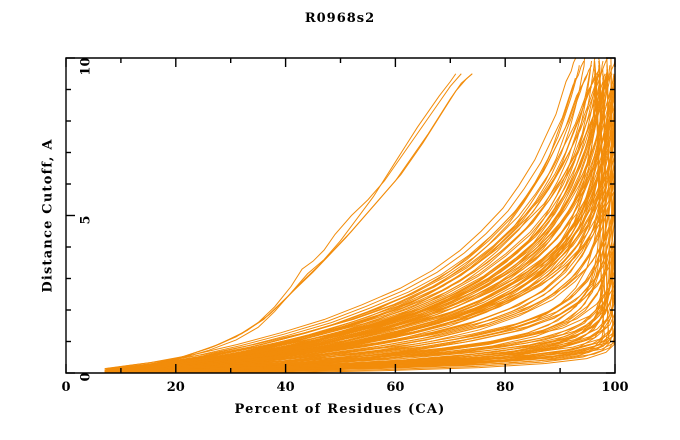 The image size is (680, 440). I want to click on x-tick-label: 0, so click(66, 387).